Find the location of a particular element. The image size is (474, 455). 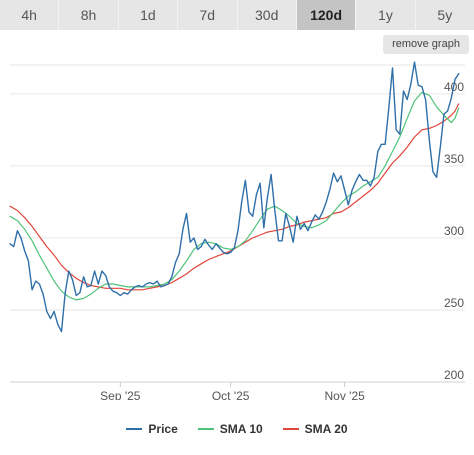

legend-swatch-price is located at coordinates (134, 429).